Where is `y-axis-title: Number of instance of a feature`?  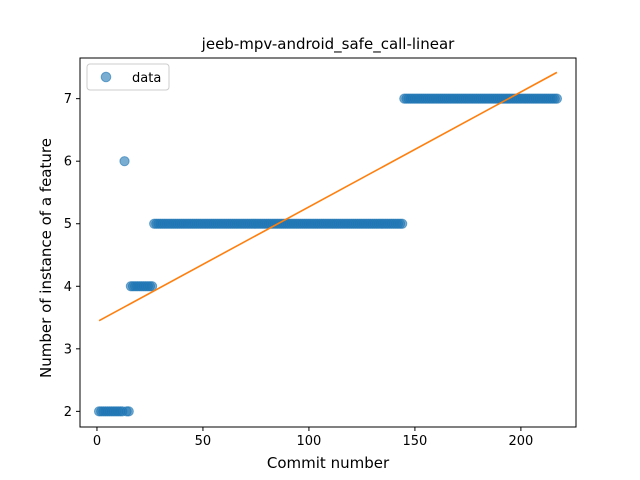
y-axis-title: Number of instance of a feature is located at coordinates (46, 258).